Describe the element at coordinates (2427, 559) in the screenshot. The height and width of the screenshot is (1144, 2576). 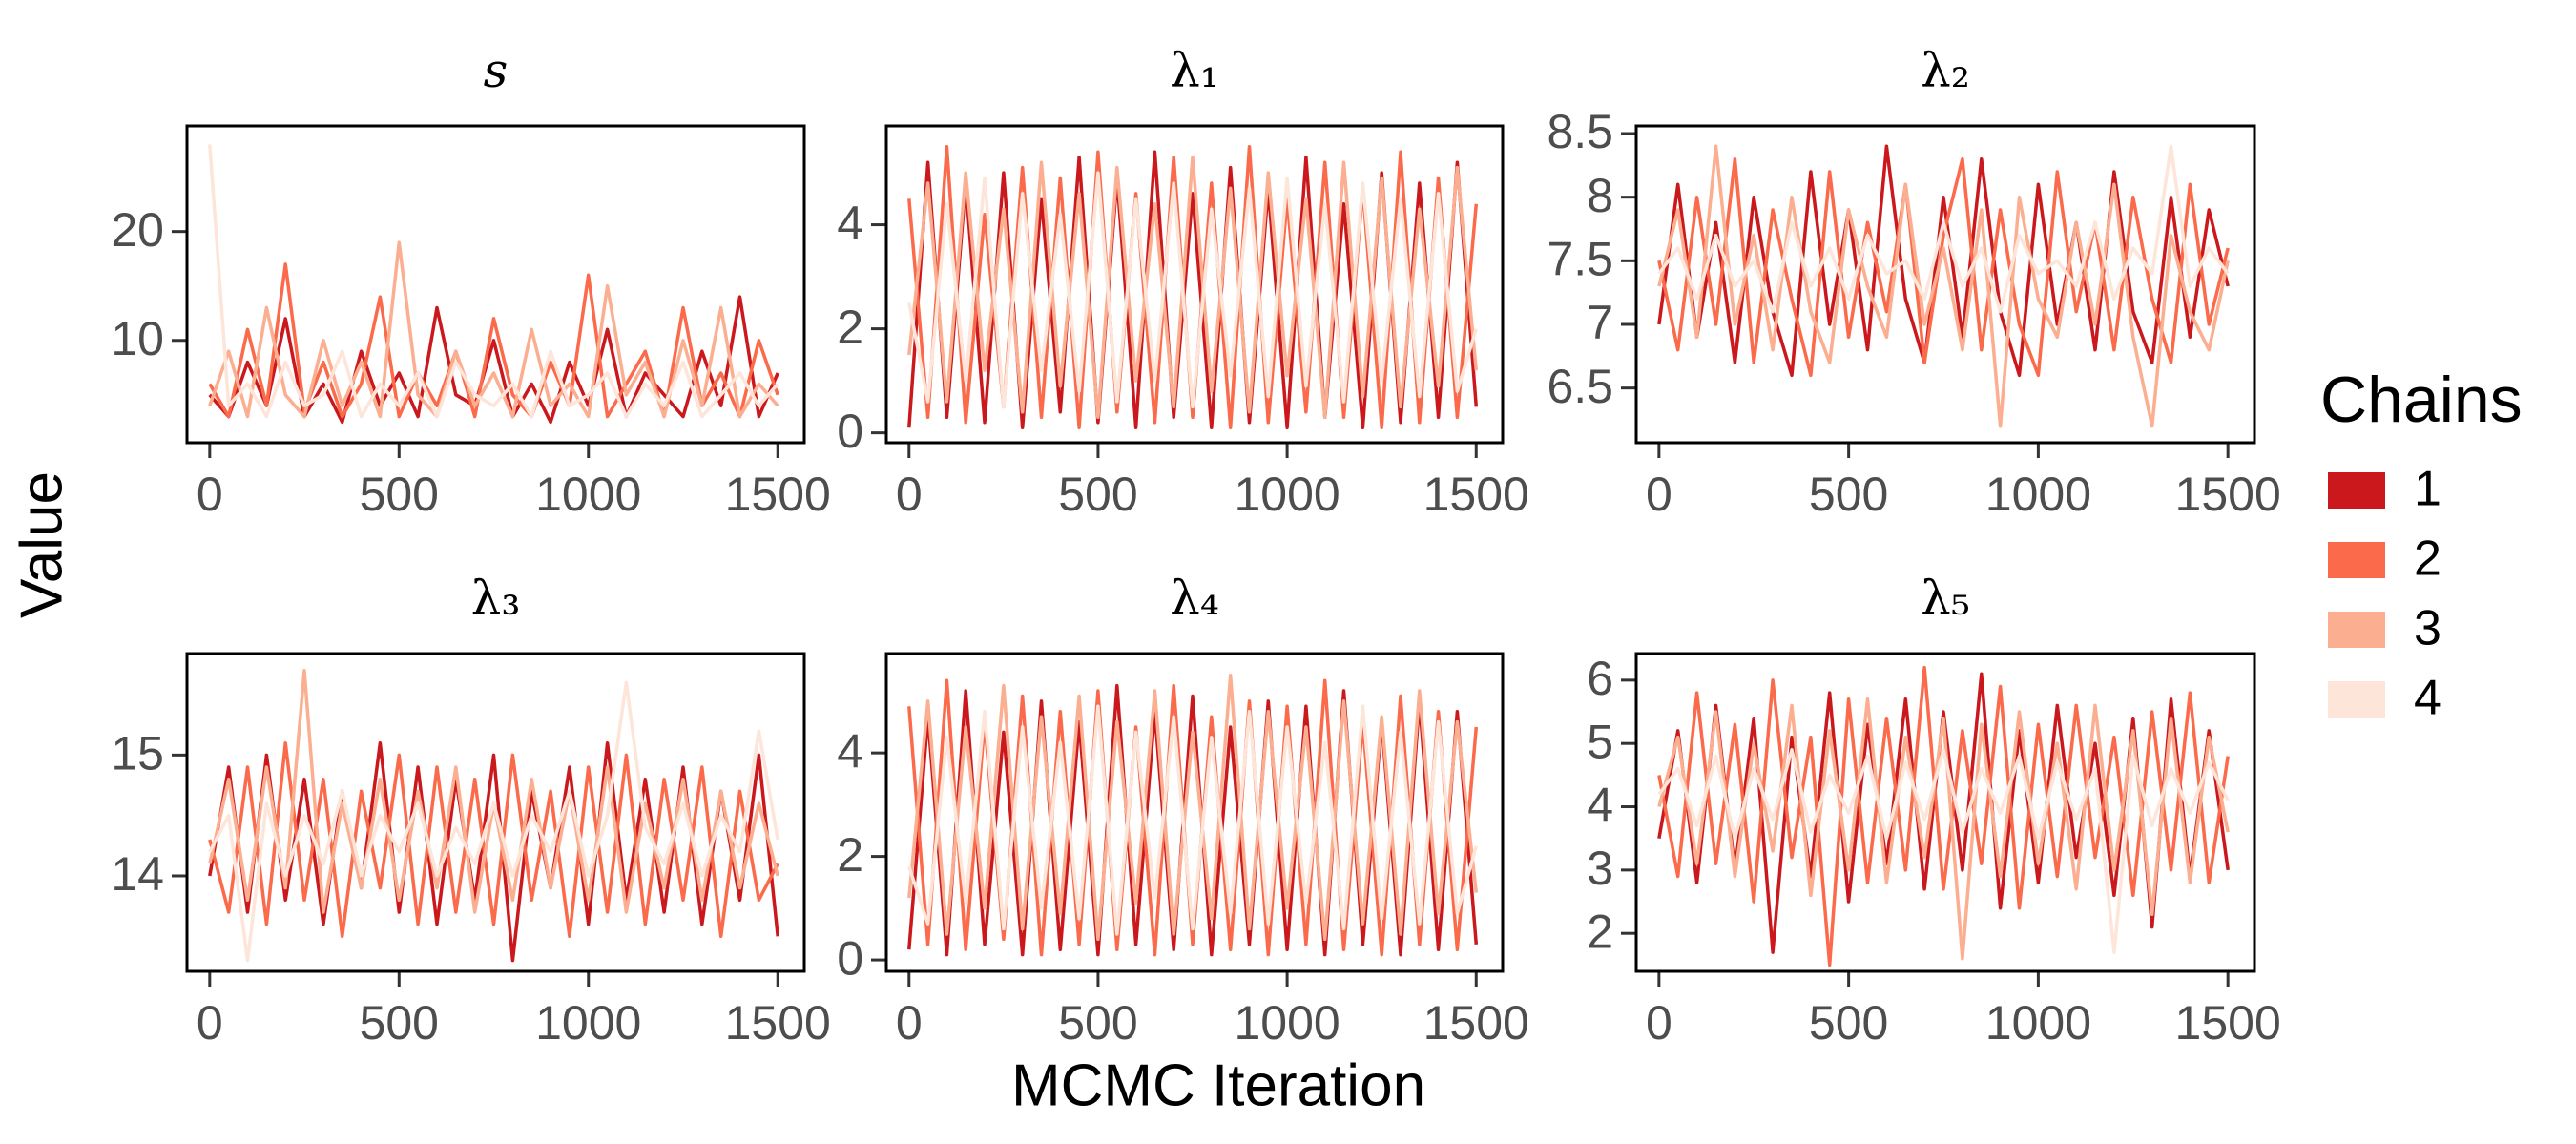
I see `legend-label: 2` at that location.